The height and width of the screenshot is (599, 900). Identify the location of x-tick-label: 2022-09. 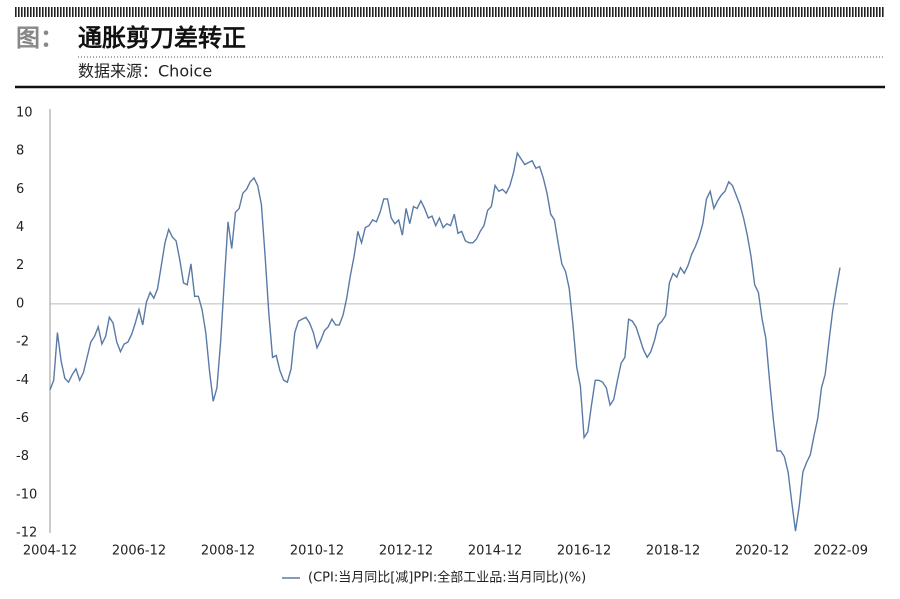
(841, 551).